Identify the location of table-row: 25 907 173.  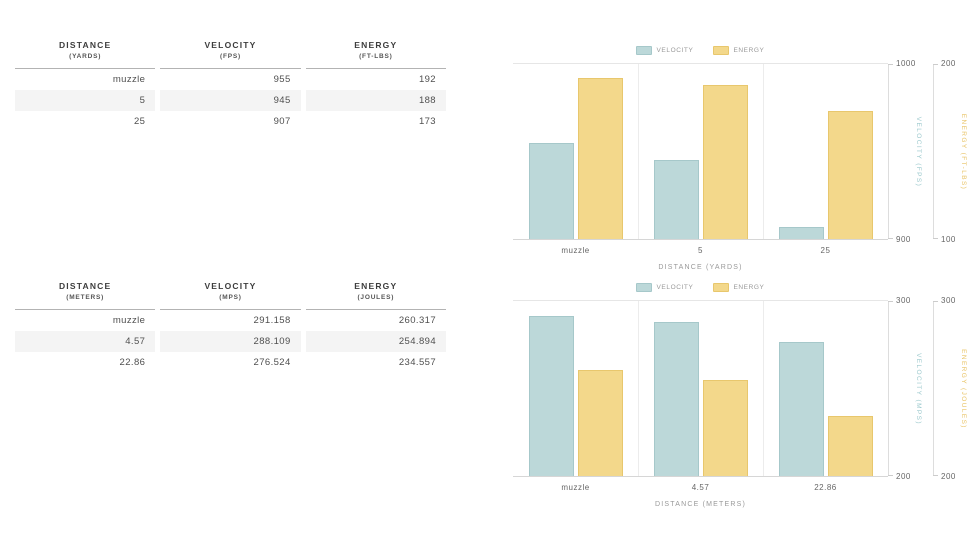
(230, 121).